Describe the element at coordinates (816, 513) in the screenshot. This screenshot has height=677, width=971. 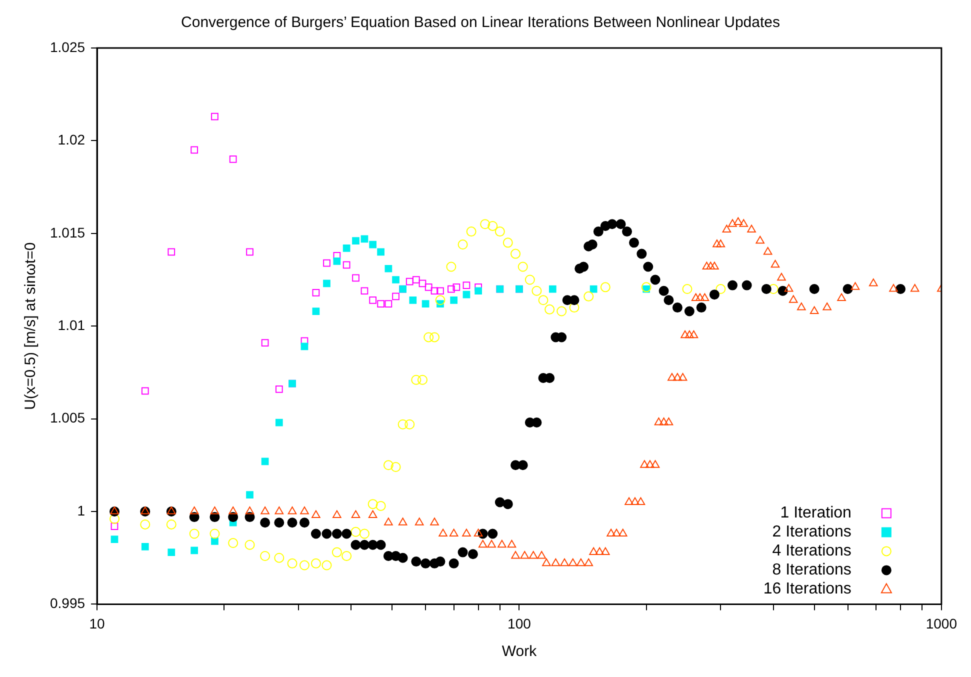
I see `legend-label: 1 Iteration` at that location.